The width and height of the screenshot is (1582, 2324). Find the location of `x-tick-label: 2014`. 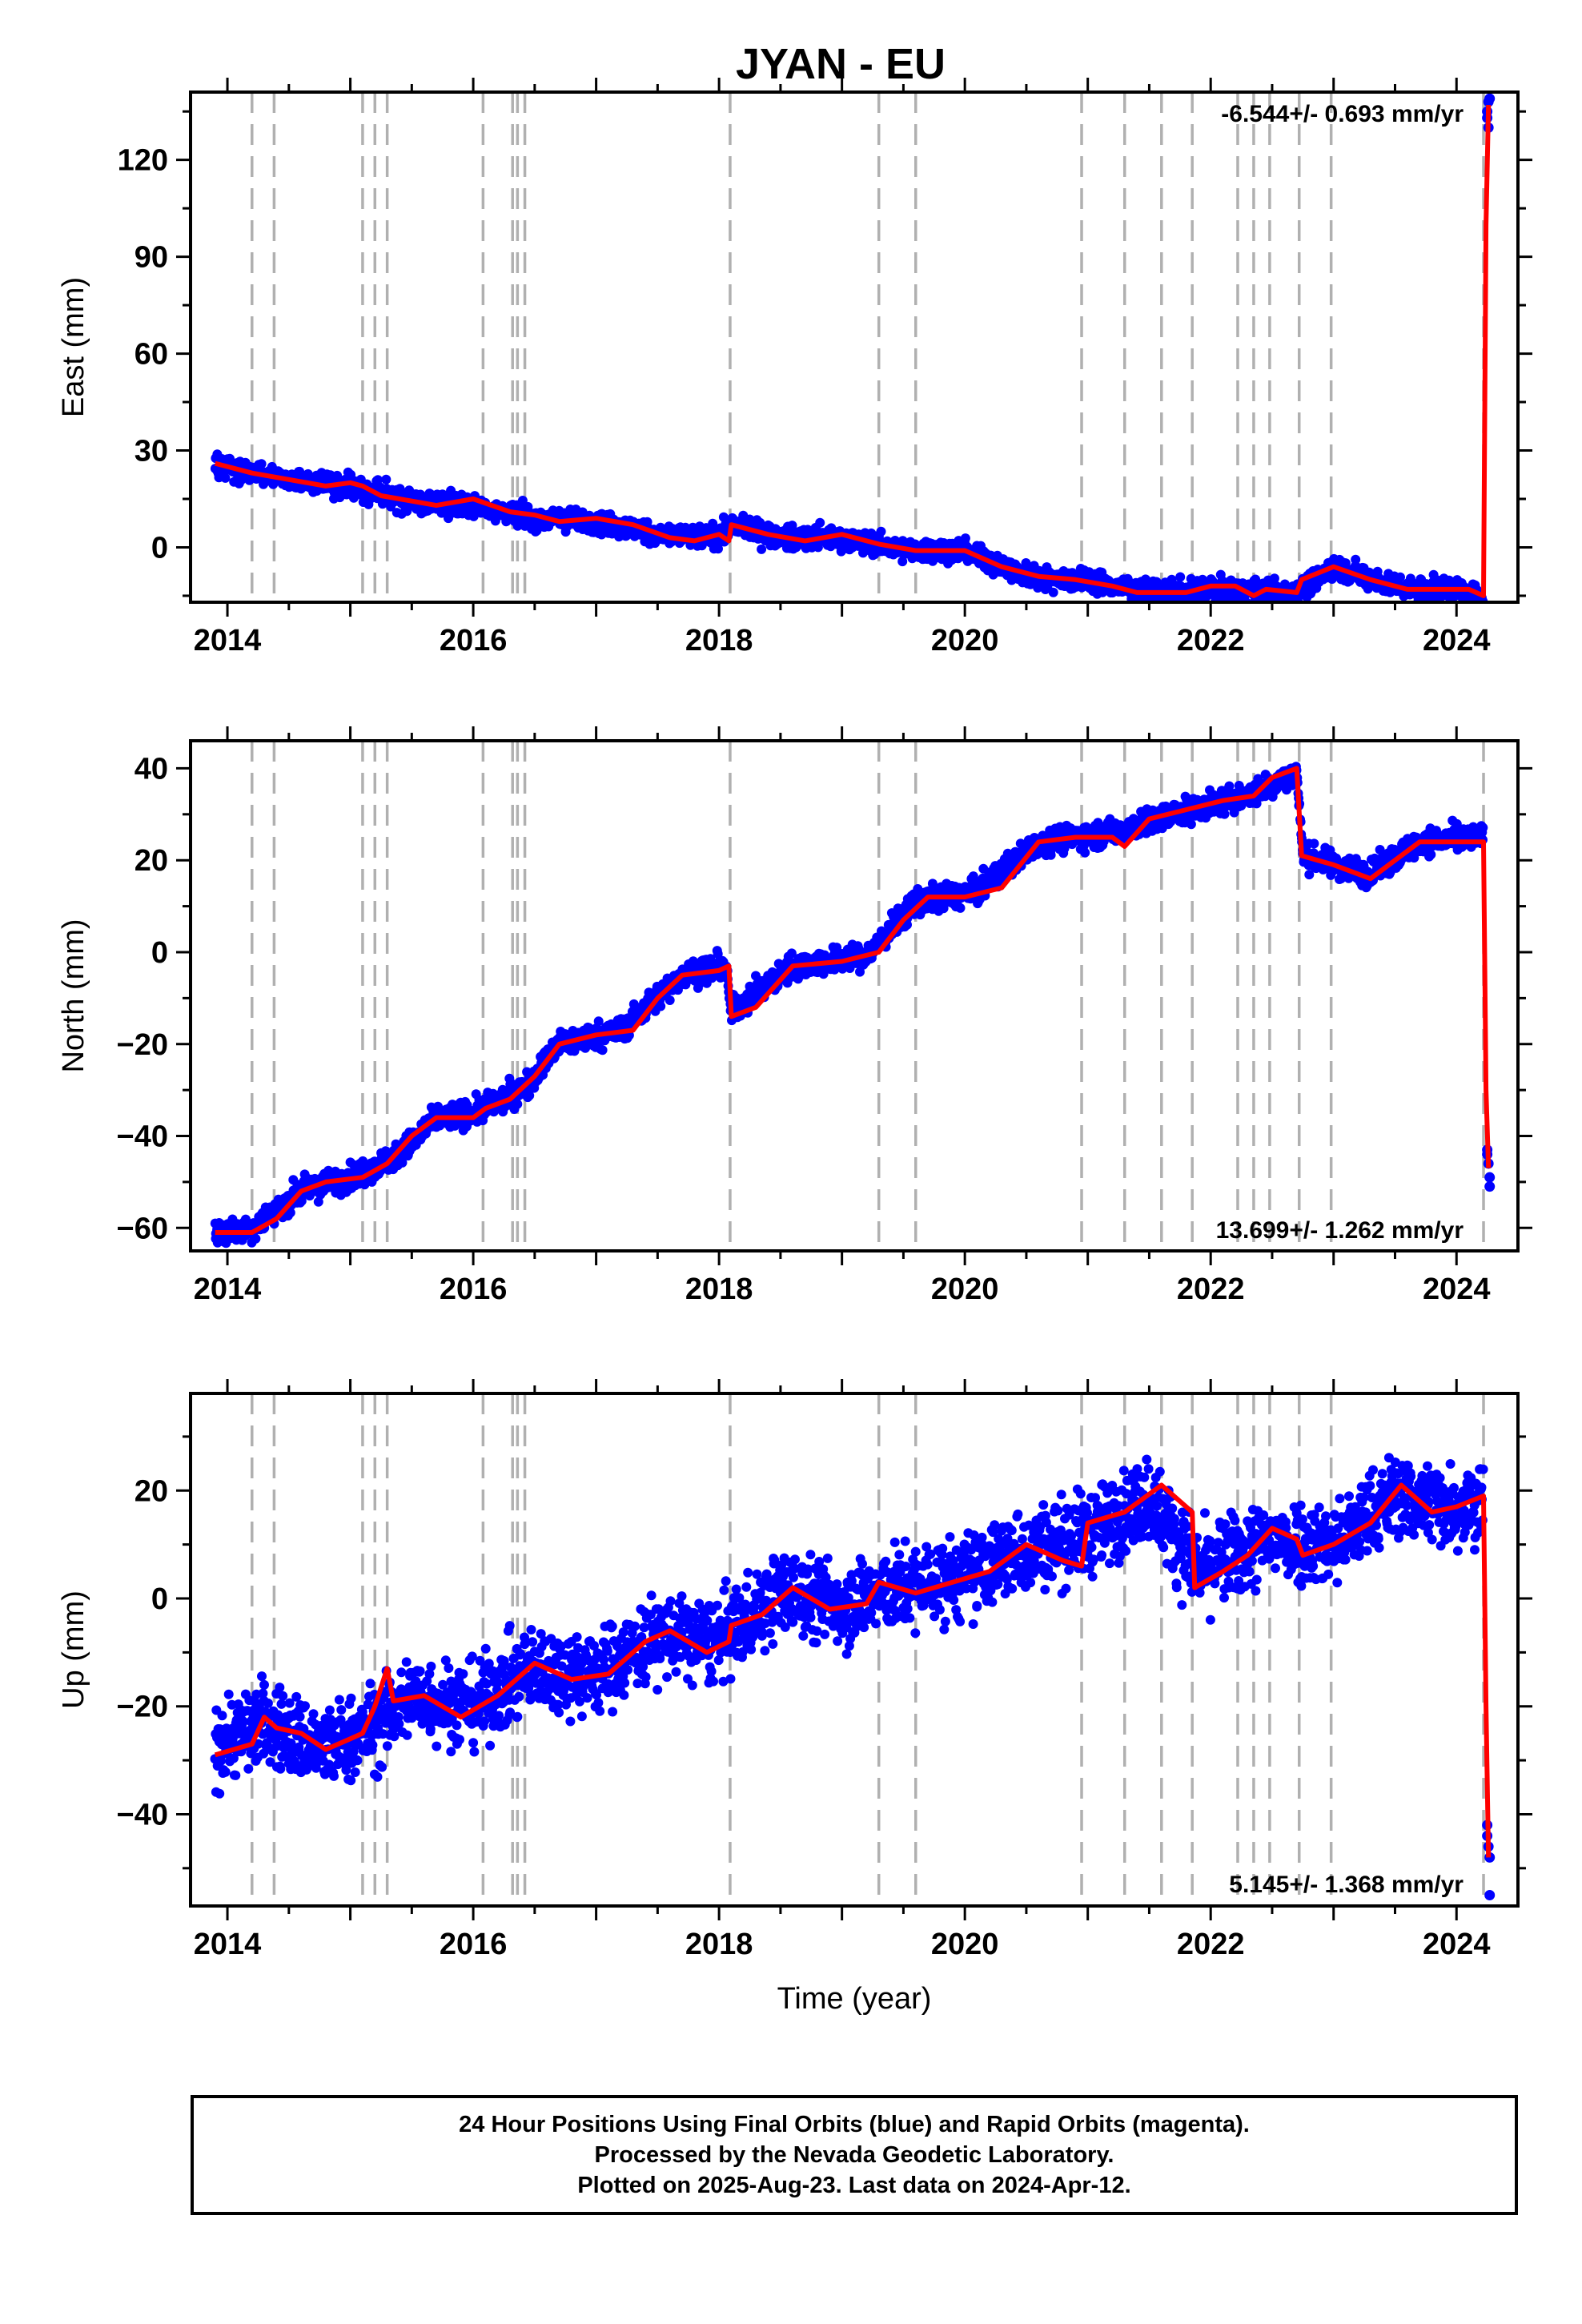

x-tick-label: 2014 is located at coordinates (228, 640).